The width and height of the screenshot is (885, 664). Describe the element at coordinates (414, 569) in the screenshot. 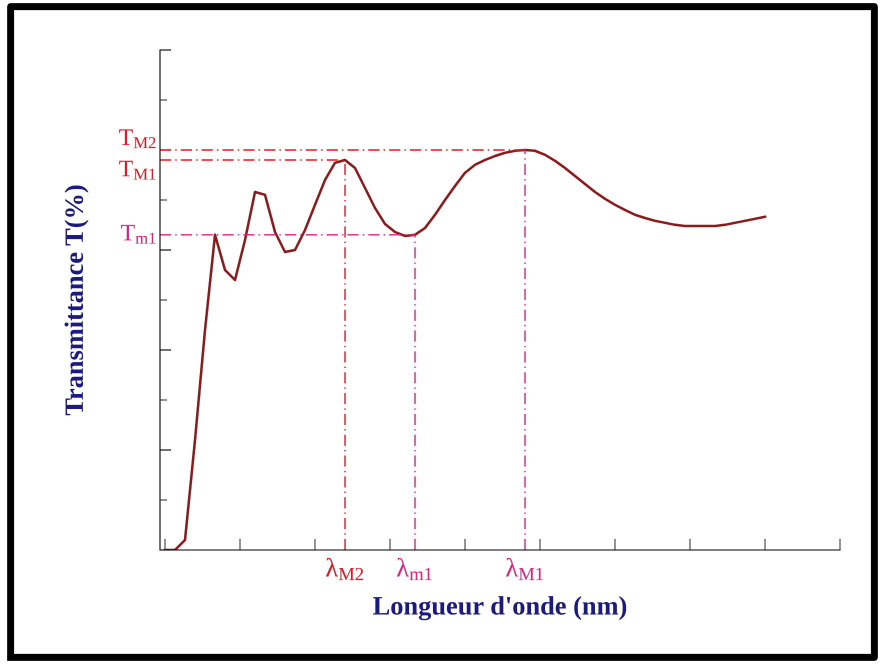

I see `x-tick-label: λ$_{m1}$` at that location.